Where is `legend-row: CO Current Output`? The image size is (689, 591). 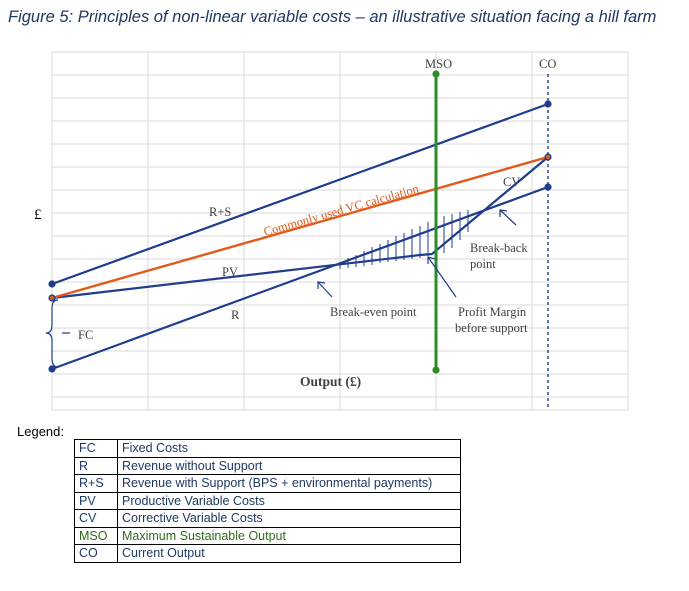 legend-row: CO Current Output is located at coordinates (267, 553).